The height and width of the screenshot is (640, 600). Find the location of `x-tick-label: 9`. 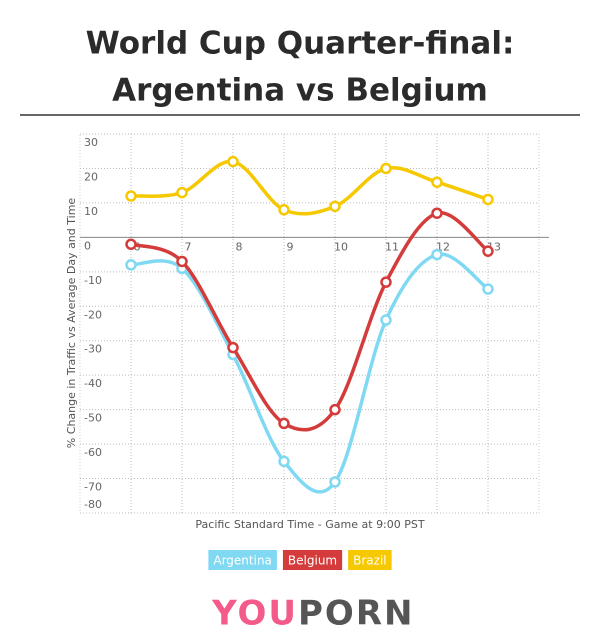

x-tick-label: 9 is located at coordinates (290, 246).